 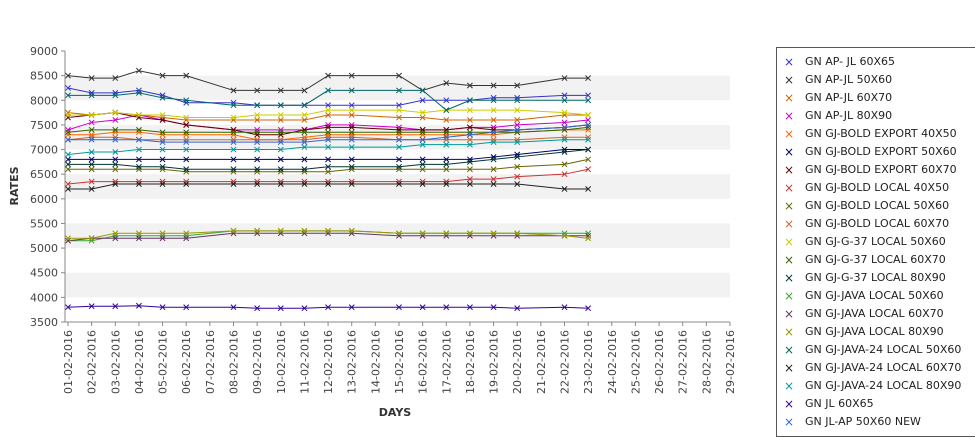 I want to click on legend-label: GN GJ-BOLD EXPORT 50X60, so click(x=881, y=151).